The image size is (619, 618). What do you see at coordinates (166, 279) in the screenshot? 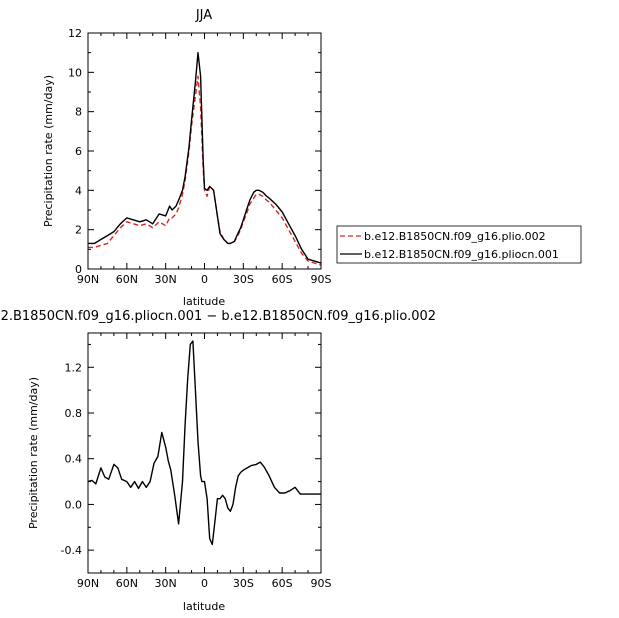
I see `top-xtick-label: 30N` at bounding box center [166, 279].